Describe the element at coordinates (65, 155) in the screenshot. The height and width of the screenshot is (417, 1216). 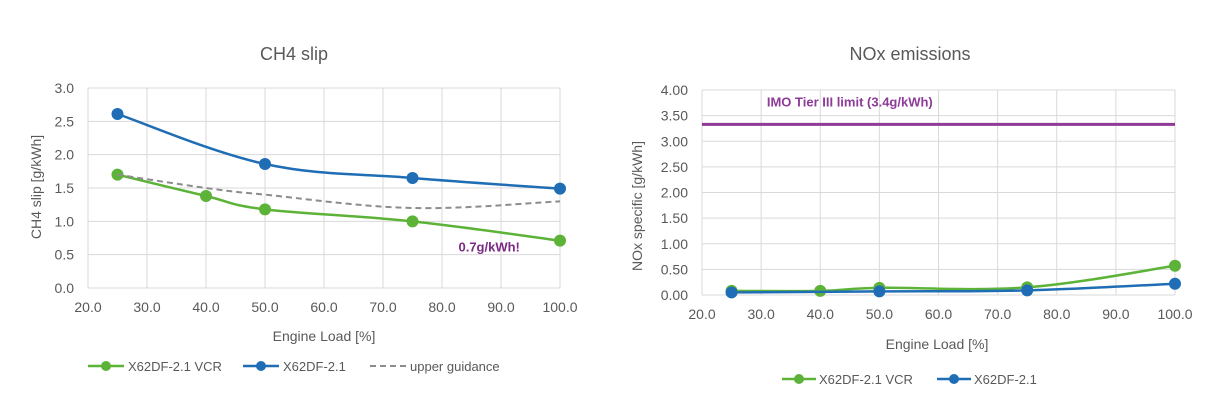
I see `y-tick-label: 2.0` at that location.